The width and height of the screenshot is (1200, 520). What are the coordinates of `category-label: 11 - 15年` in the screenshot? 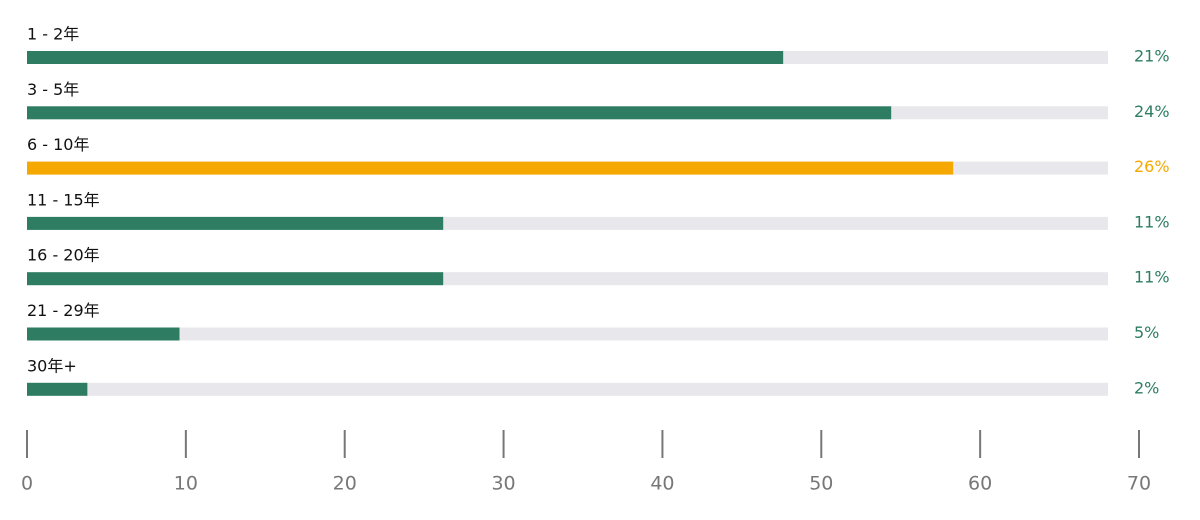 It's located at (63, 199).